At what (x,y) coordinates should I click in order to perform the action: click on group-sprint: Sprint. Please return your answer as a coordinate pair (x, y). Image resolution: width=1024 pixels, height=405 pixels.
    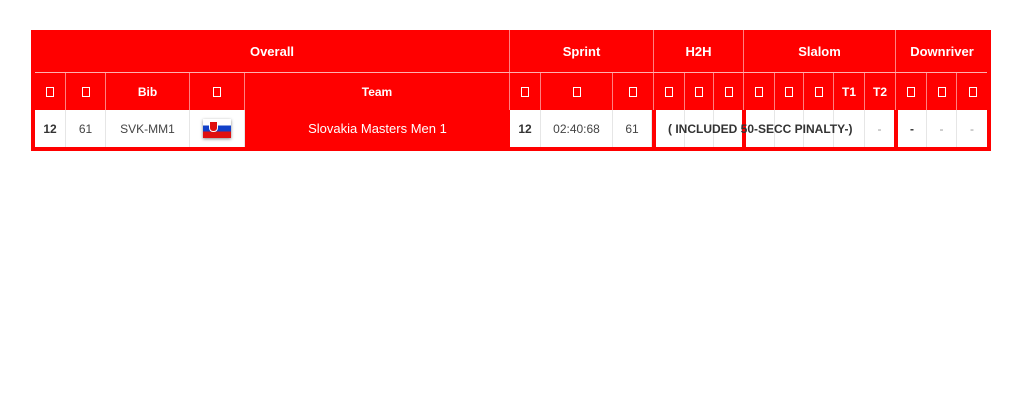
    Looking at the image, I should click on (582, 51).